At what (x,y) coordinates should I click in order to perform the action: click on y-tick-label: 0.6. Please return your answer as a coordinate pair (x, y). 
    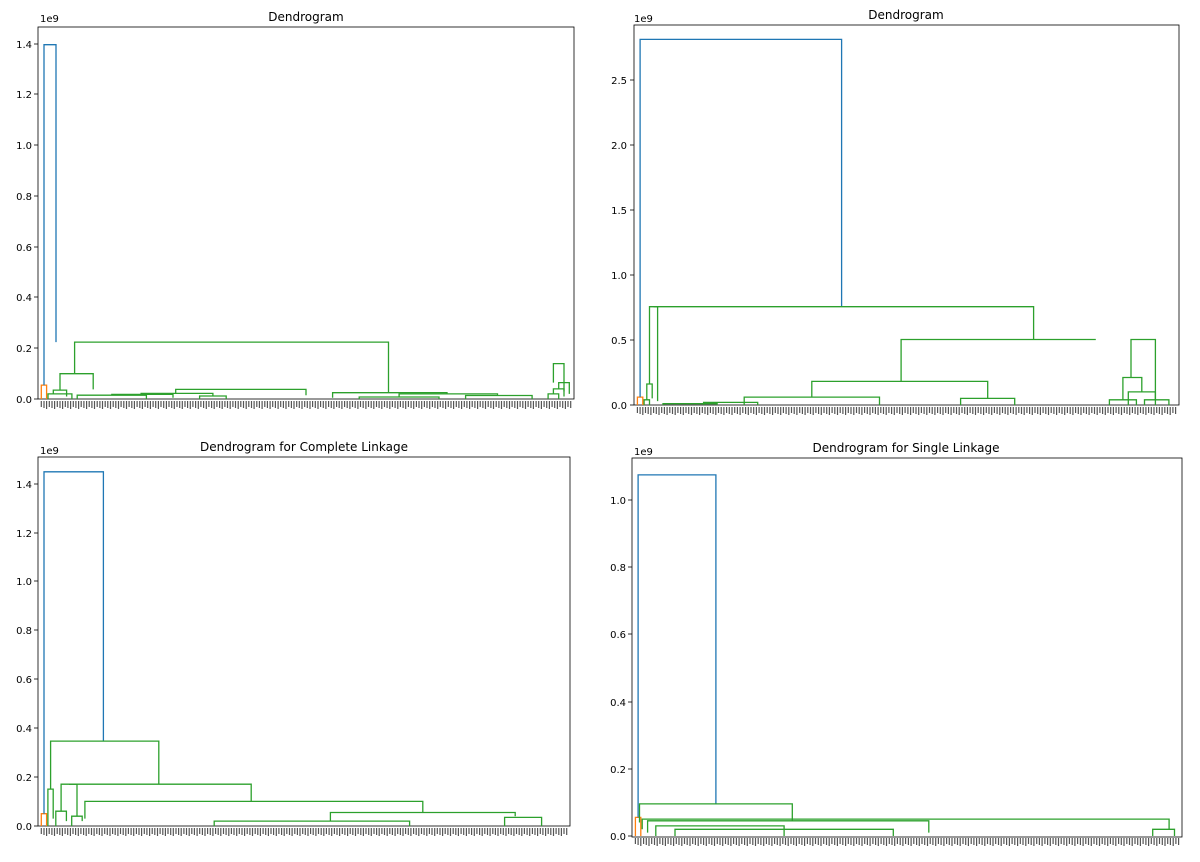
    Looking at the image, I should click on (24, 248).